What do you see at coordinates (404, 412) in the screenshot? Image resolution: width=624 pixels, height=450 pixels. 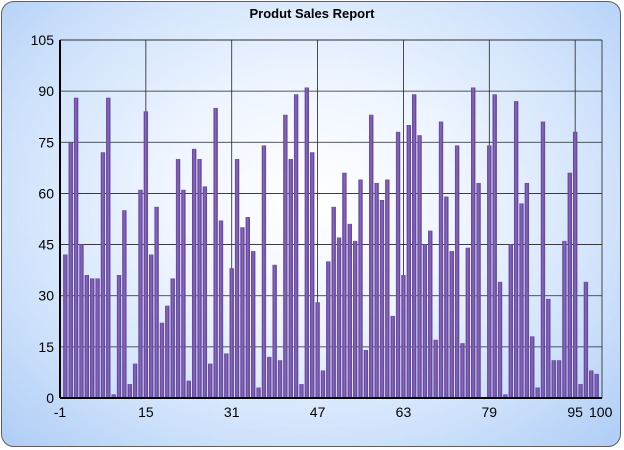 I see `x-tick-label: 63` at bounding box center [404, 412].